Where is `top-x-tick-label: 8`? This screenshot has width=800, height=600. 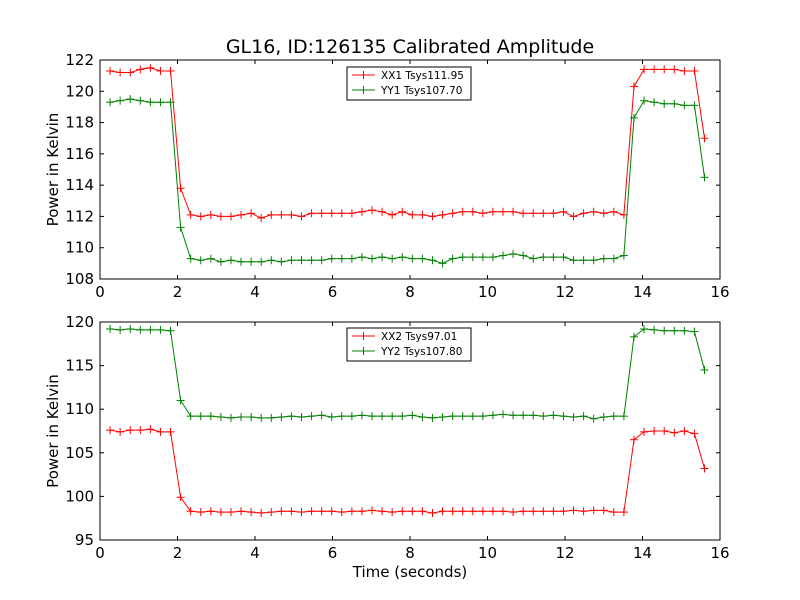
top-x-tick-label: 8 is located at coordinates (410, 292).